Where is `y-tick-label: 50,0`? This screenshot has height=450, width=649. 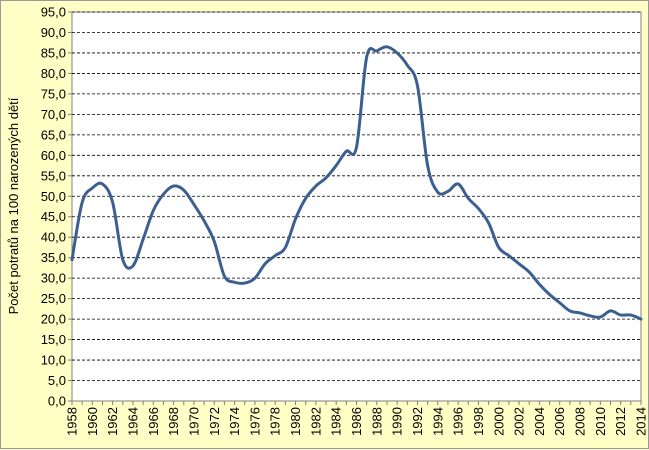 y-tick-label: 50,0 is located at coordinates (53, 196).